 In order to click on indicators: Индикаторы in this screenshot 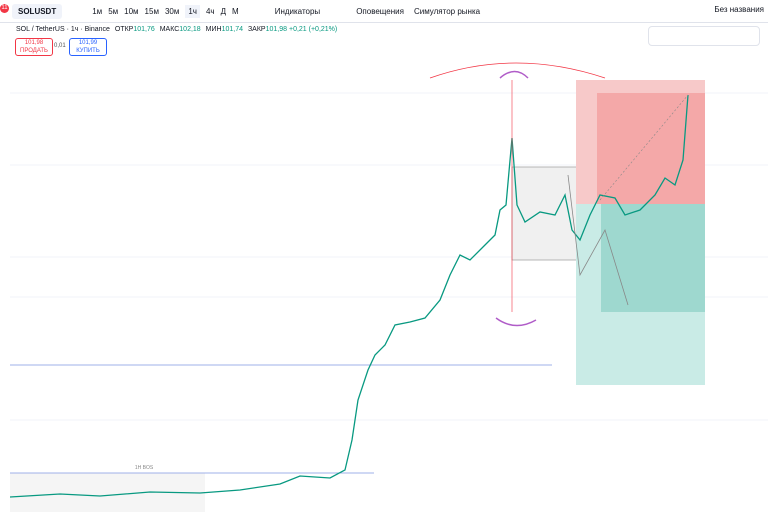, I will do `click(297, 11)`.